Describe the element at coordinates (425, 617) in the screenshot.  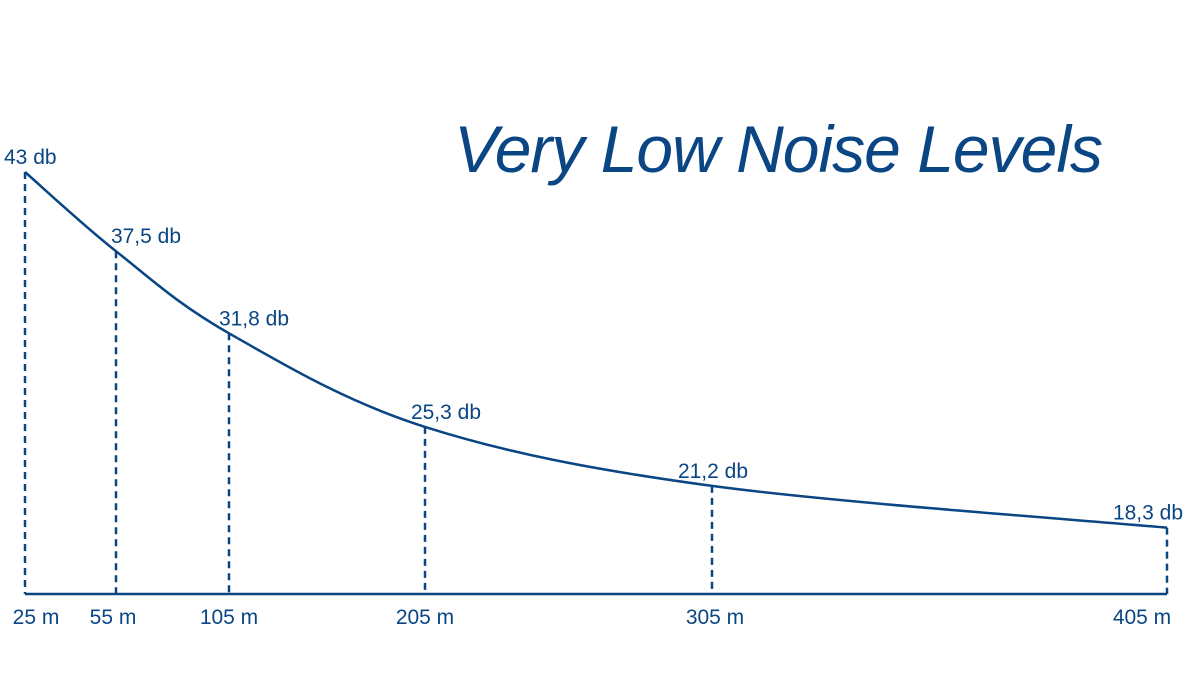
I see `tick-label-3: 205 m` at that location.